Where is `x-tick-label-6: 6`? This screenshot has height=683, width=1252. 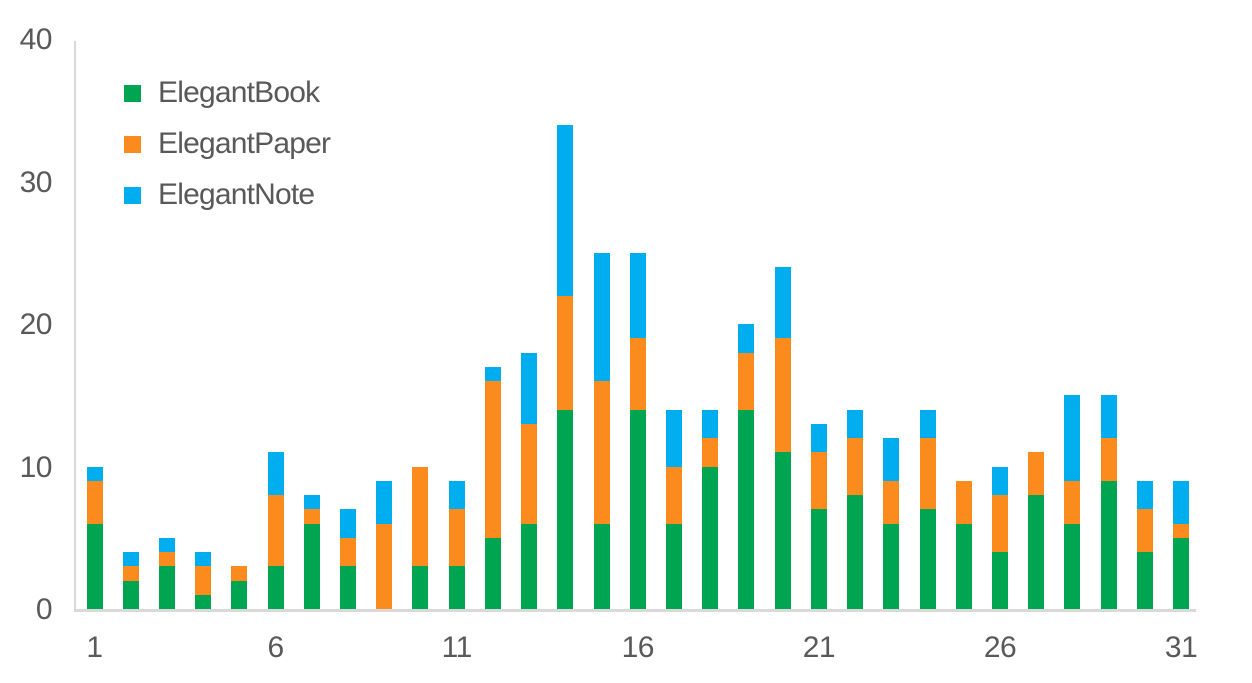
x-tick-label-6: 6 is located at coordinates (276, 647).